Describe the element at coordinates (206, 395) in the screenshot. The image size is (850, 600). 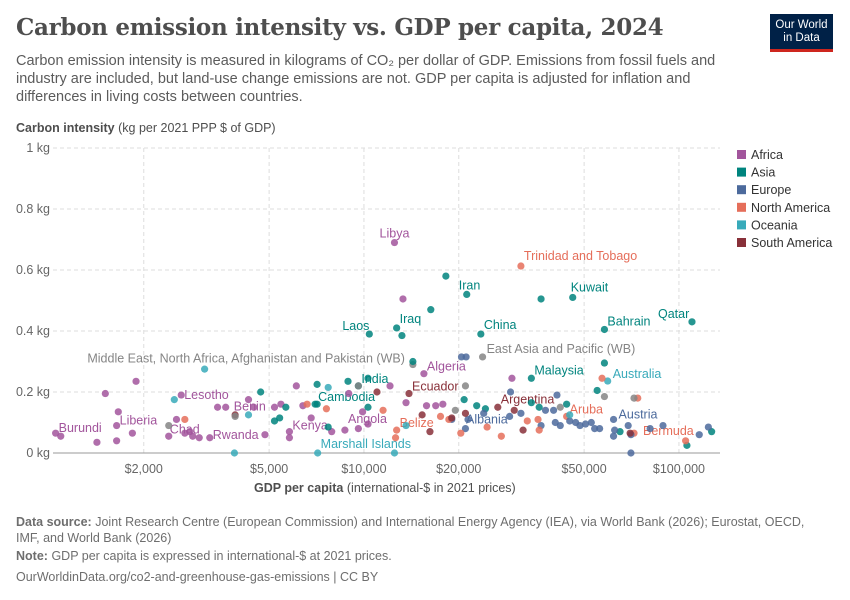
I see `point-label: Lesotho` at that location.